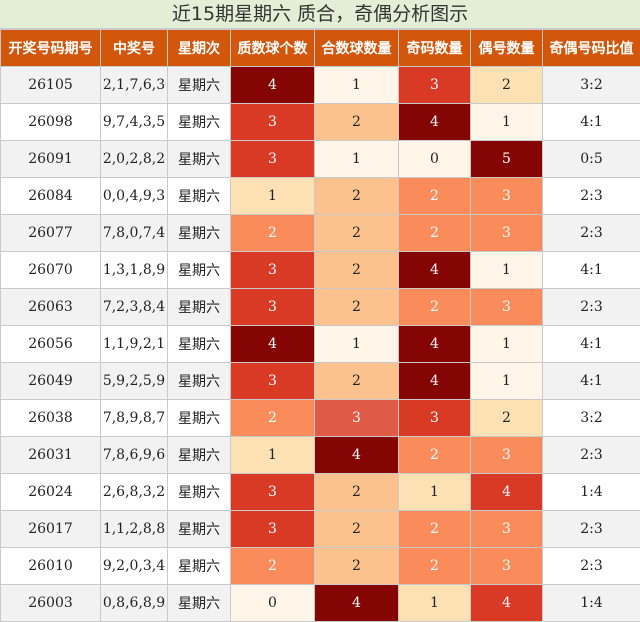  Describe the element at coordinates (51, 85) in the screenshot. I see `cell-period: 26105` at that location.